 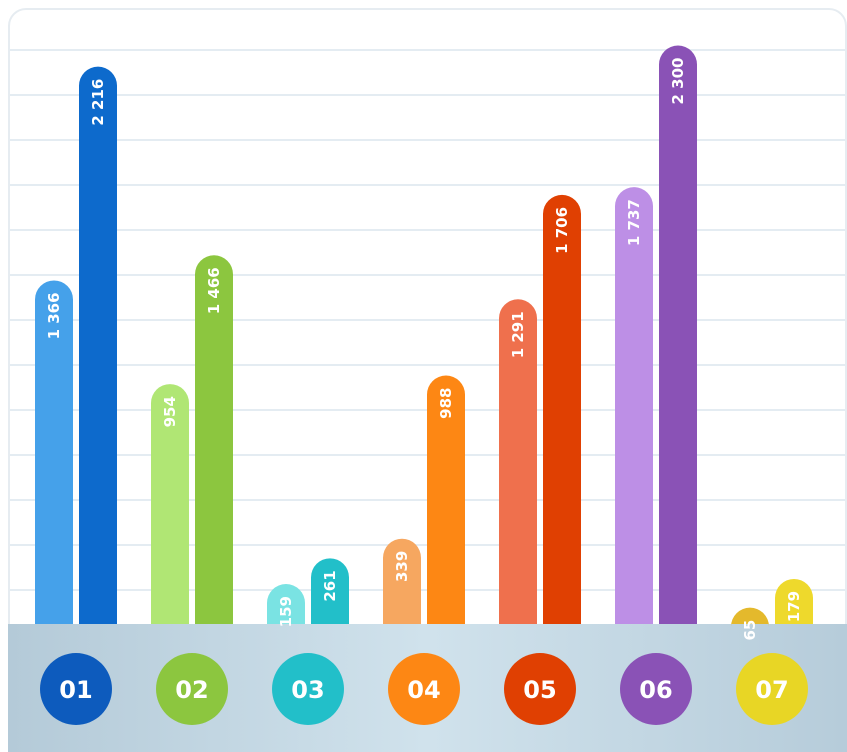 What do you see at coordinates (678, 81) in the screenshot?
I see `bar-value-label: 2 300` at bounding box center [678, 81].